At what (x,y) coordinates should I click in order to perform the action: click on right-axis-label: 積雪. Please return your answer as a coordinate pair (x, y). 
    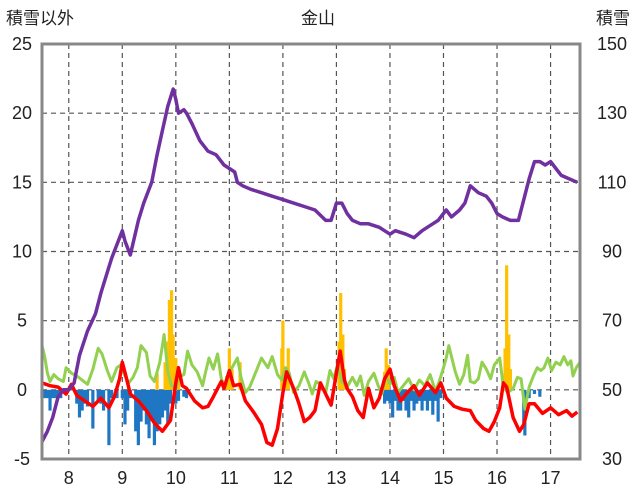
    Looking at the image, I should click on (613, 19).